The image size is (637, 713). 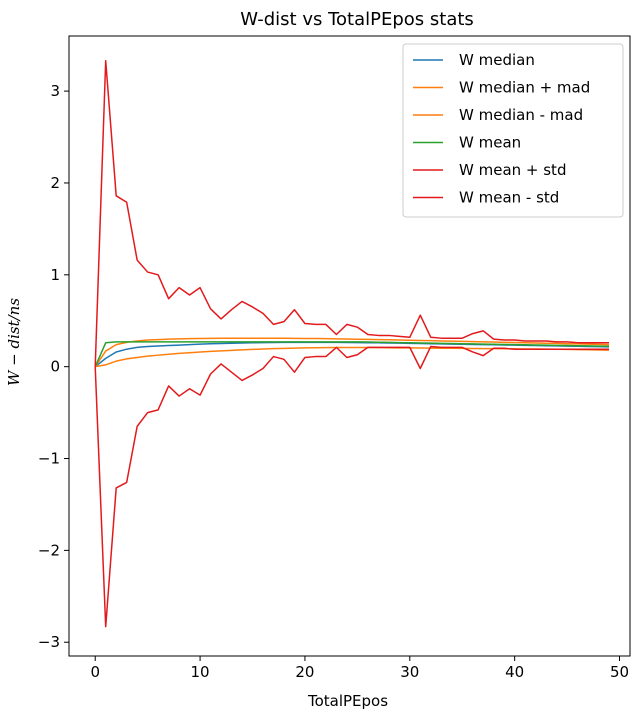 I want to click on x-tick-label: 10, so click(x=200, y=672).